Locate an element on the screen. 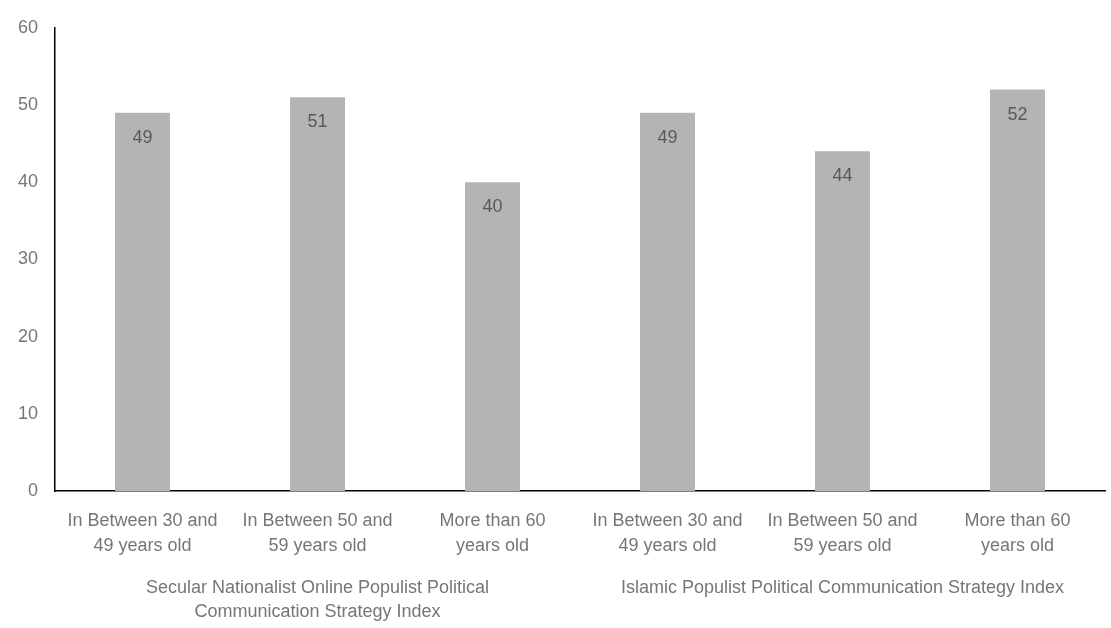  y-tick-label: 10 is located at coordinates (27, 412).